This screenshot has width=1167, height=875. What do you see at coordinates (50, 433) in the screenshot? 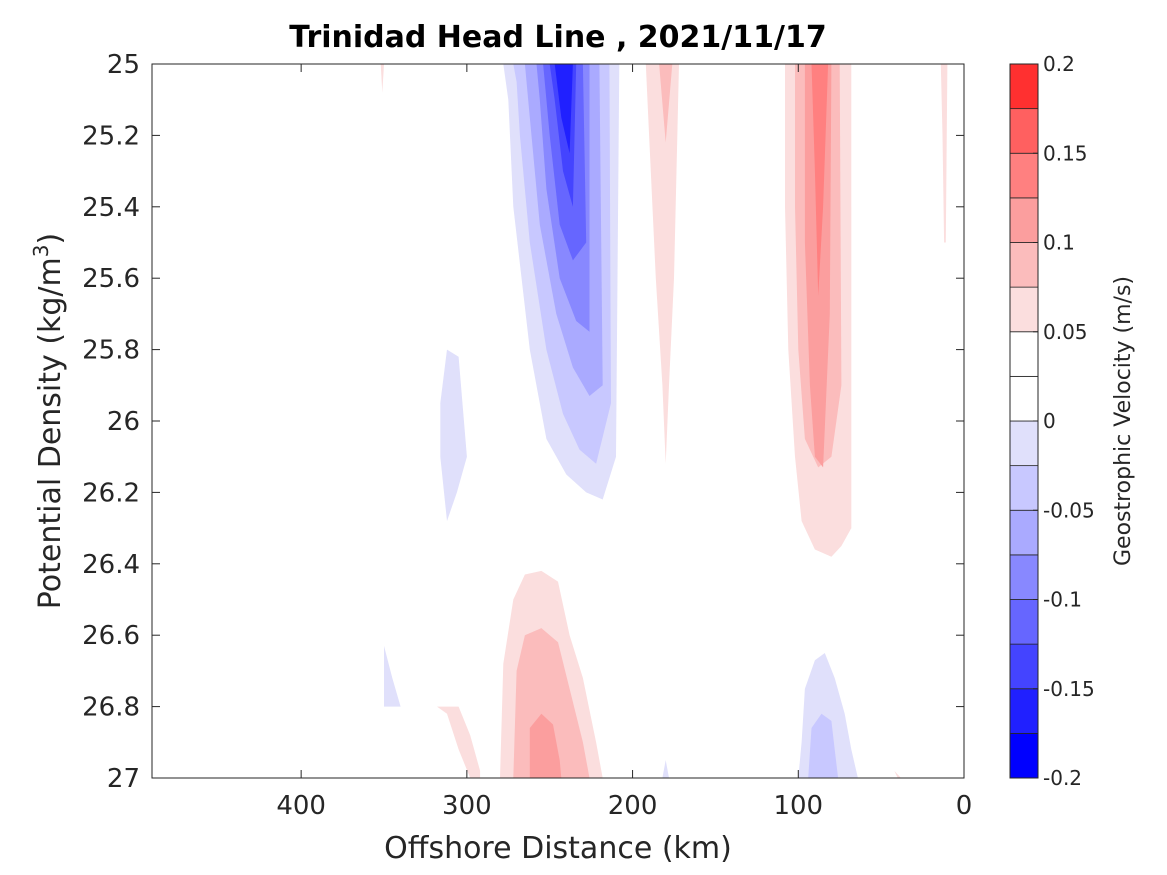
I see `y-axis-label-main: Potential Density (kg/m` at bounding box center [50, 433].